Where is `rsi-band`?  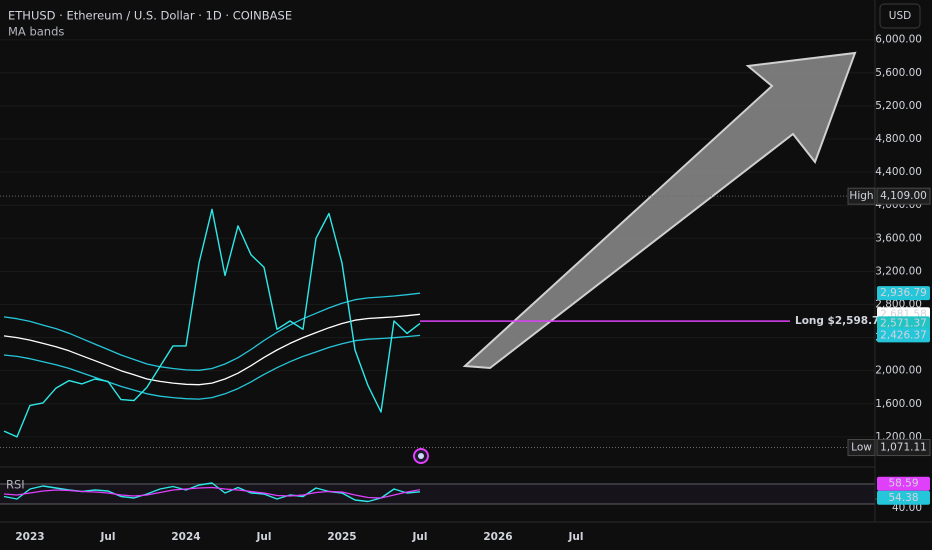
rsi-band is located at coordinates (437, 494).